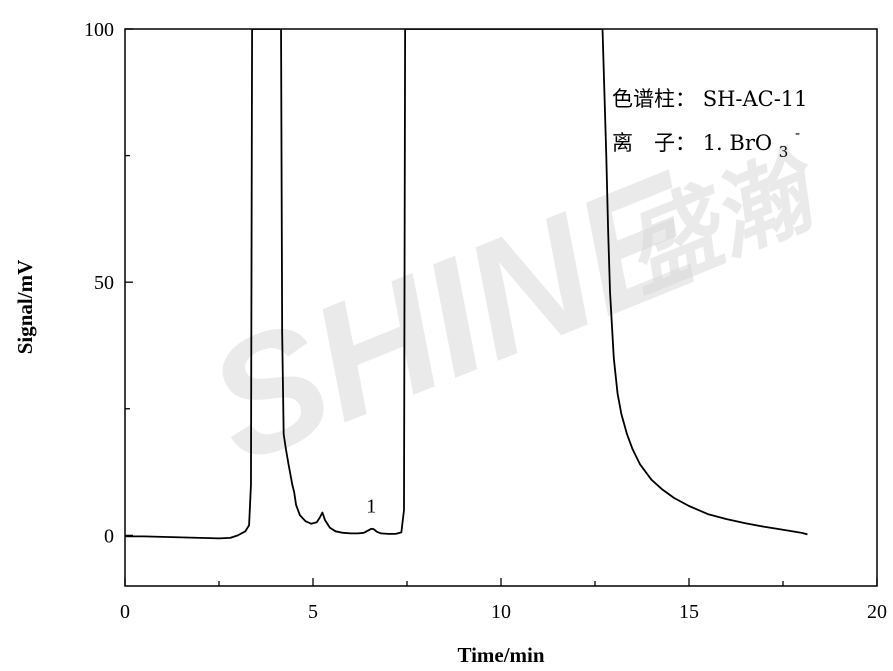  I want to click on x-tick-label: 5, so click(313, 612).